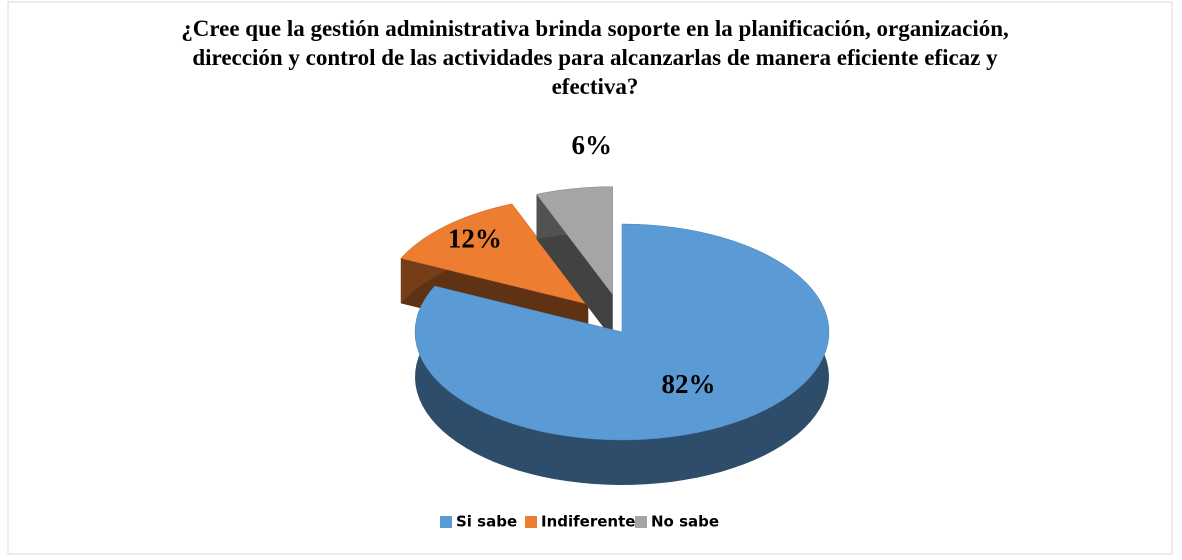 This screenshot has width=1182, height=560. I want to click on legend-label: Si sabe, so click(486, 522).